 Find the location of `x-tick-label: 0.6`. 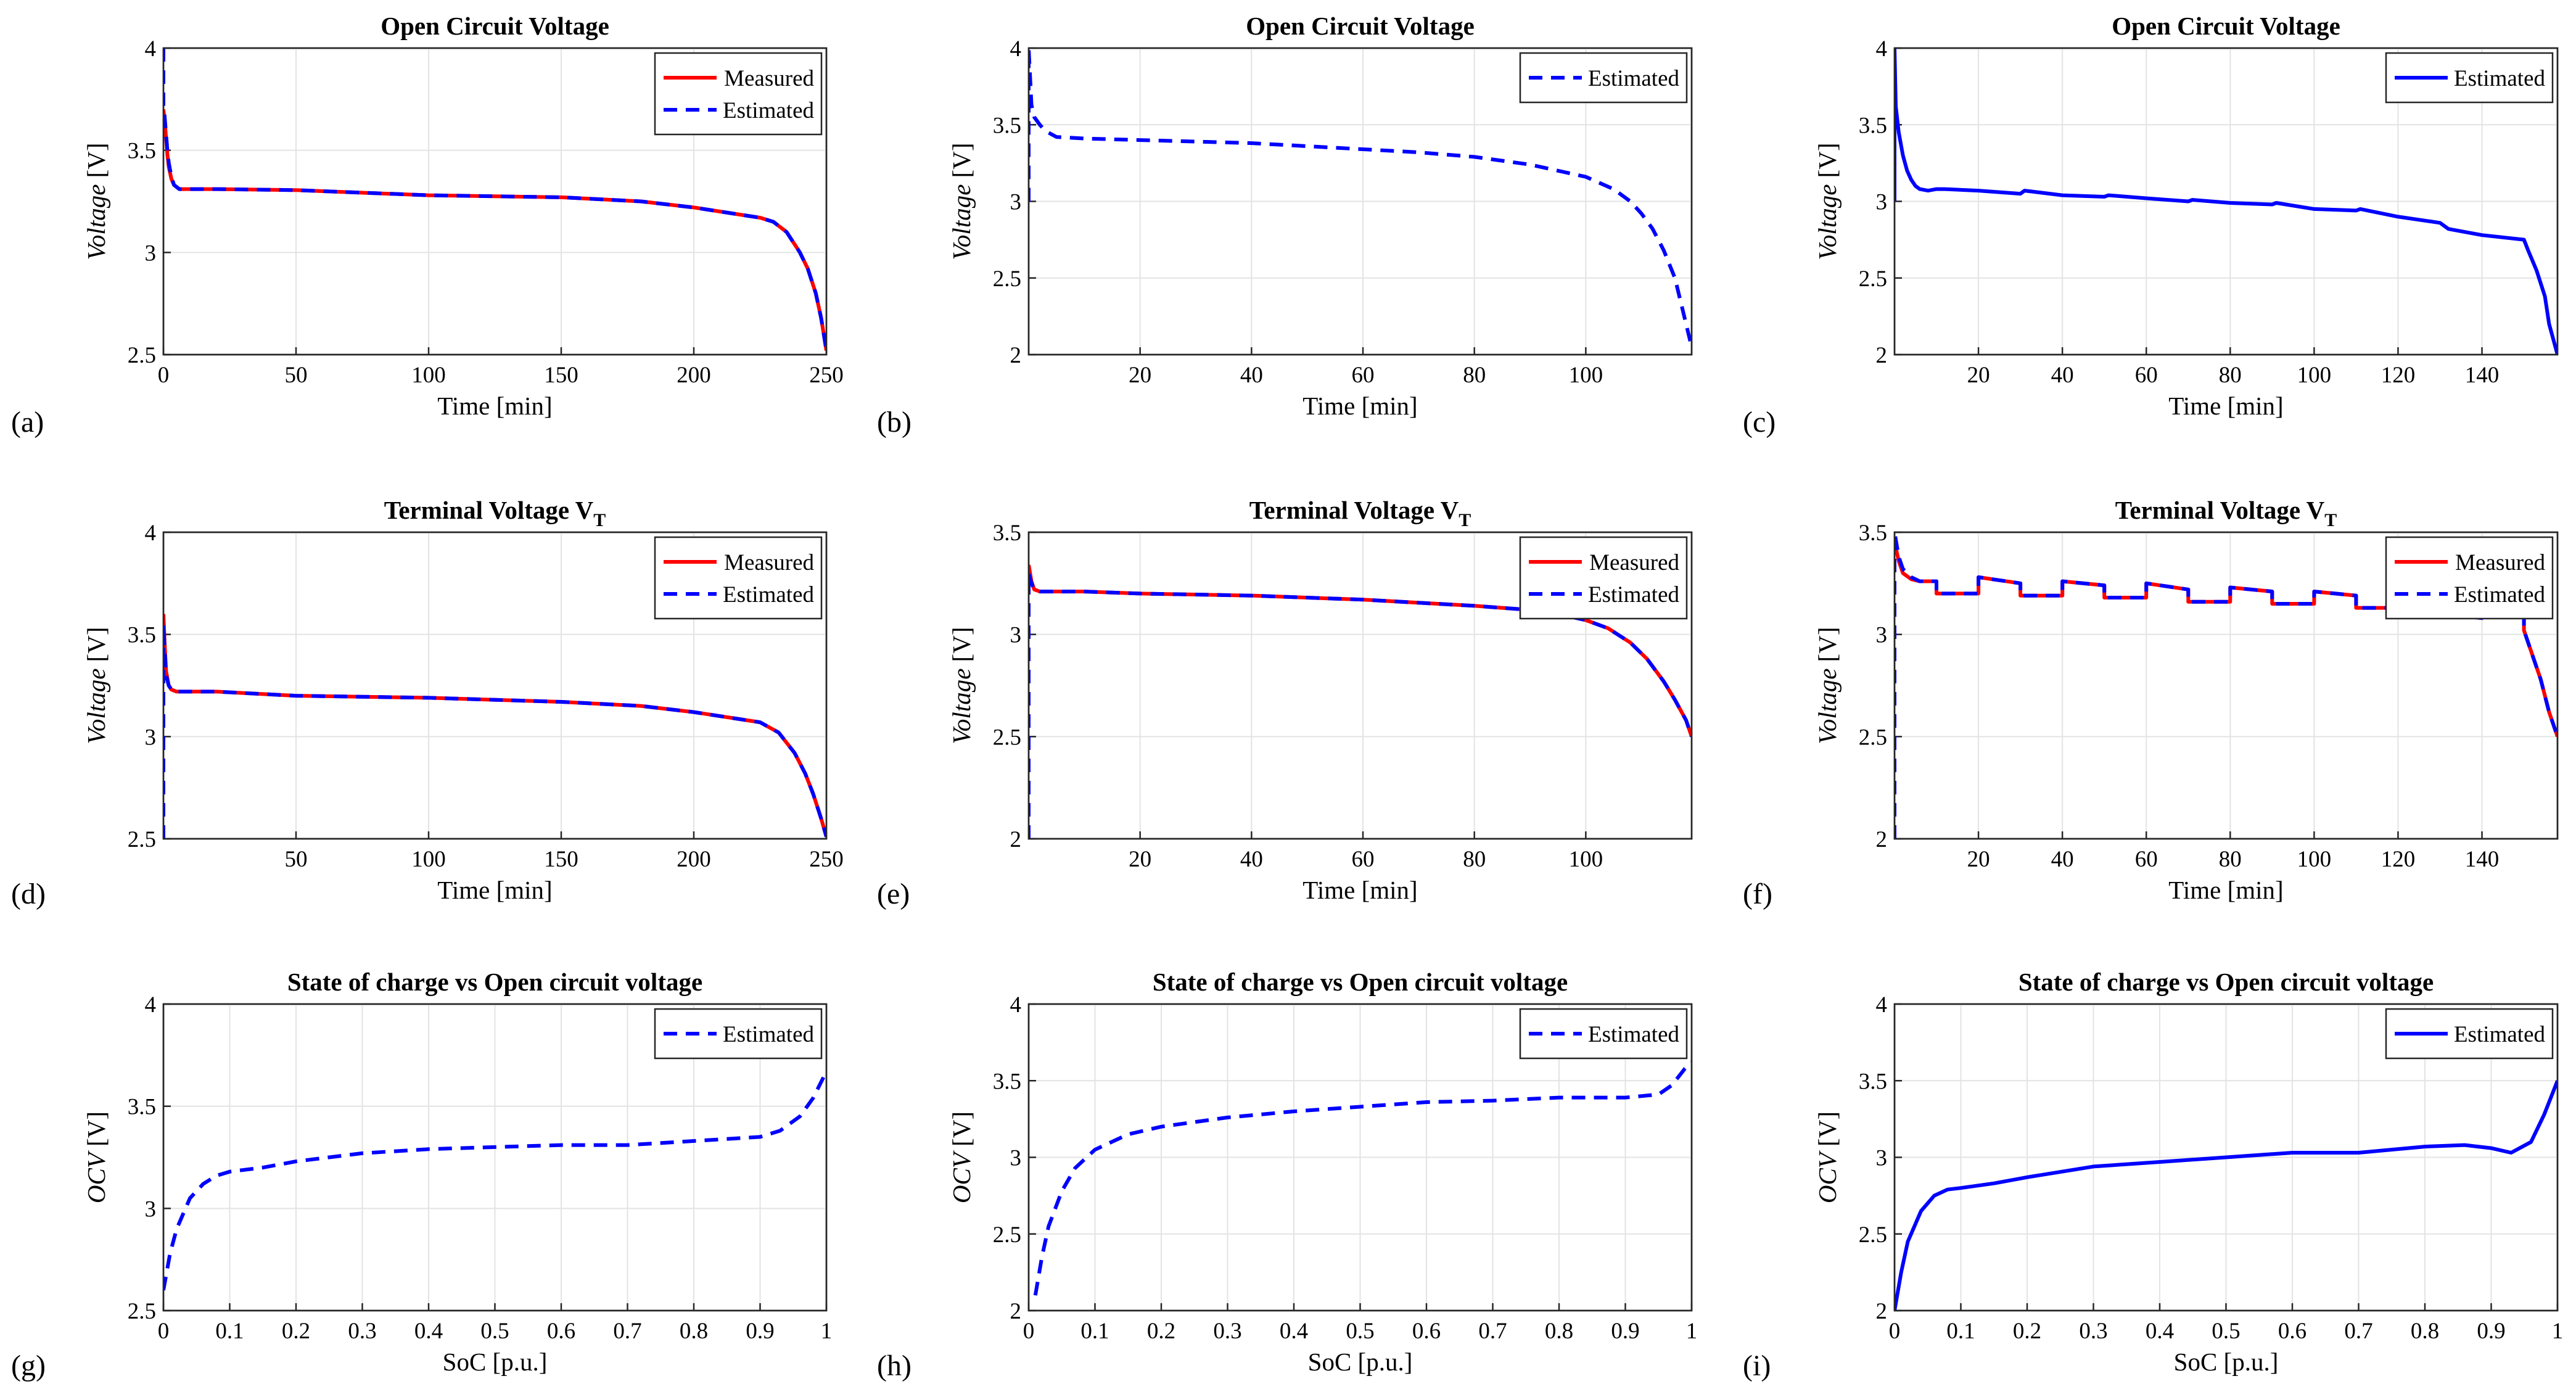

x-tick-label: 0.6 is located at coordinates (1426, 1331).